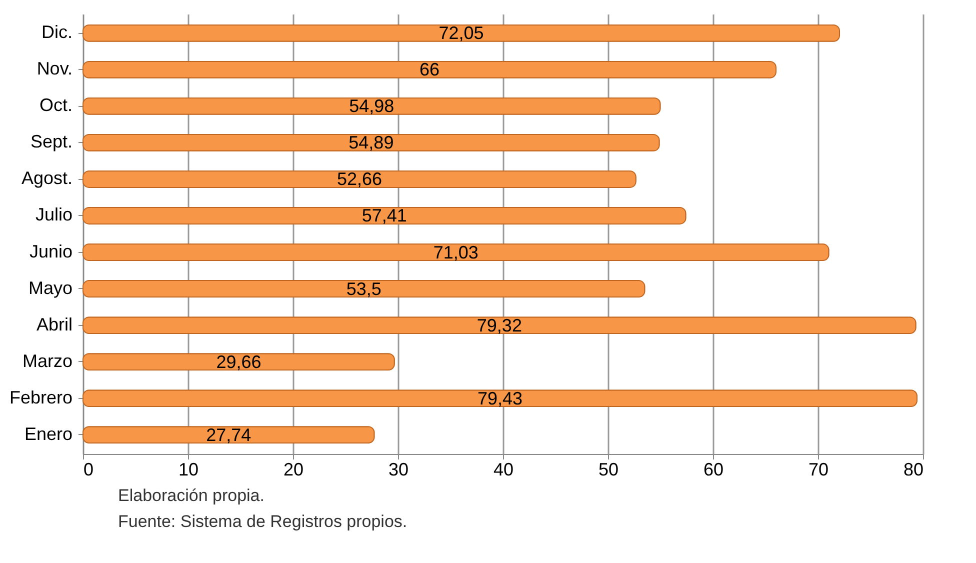 Image resolution: width=976 pixels, height=563 pixels. Describe the element at coordinates (384, 216) in the screenshot. I see `data-label: 57,41` at that location.